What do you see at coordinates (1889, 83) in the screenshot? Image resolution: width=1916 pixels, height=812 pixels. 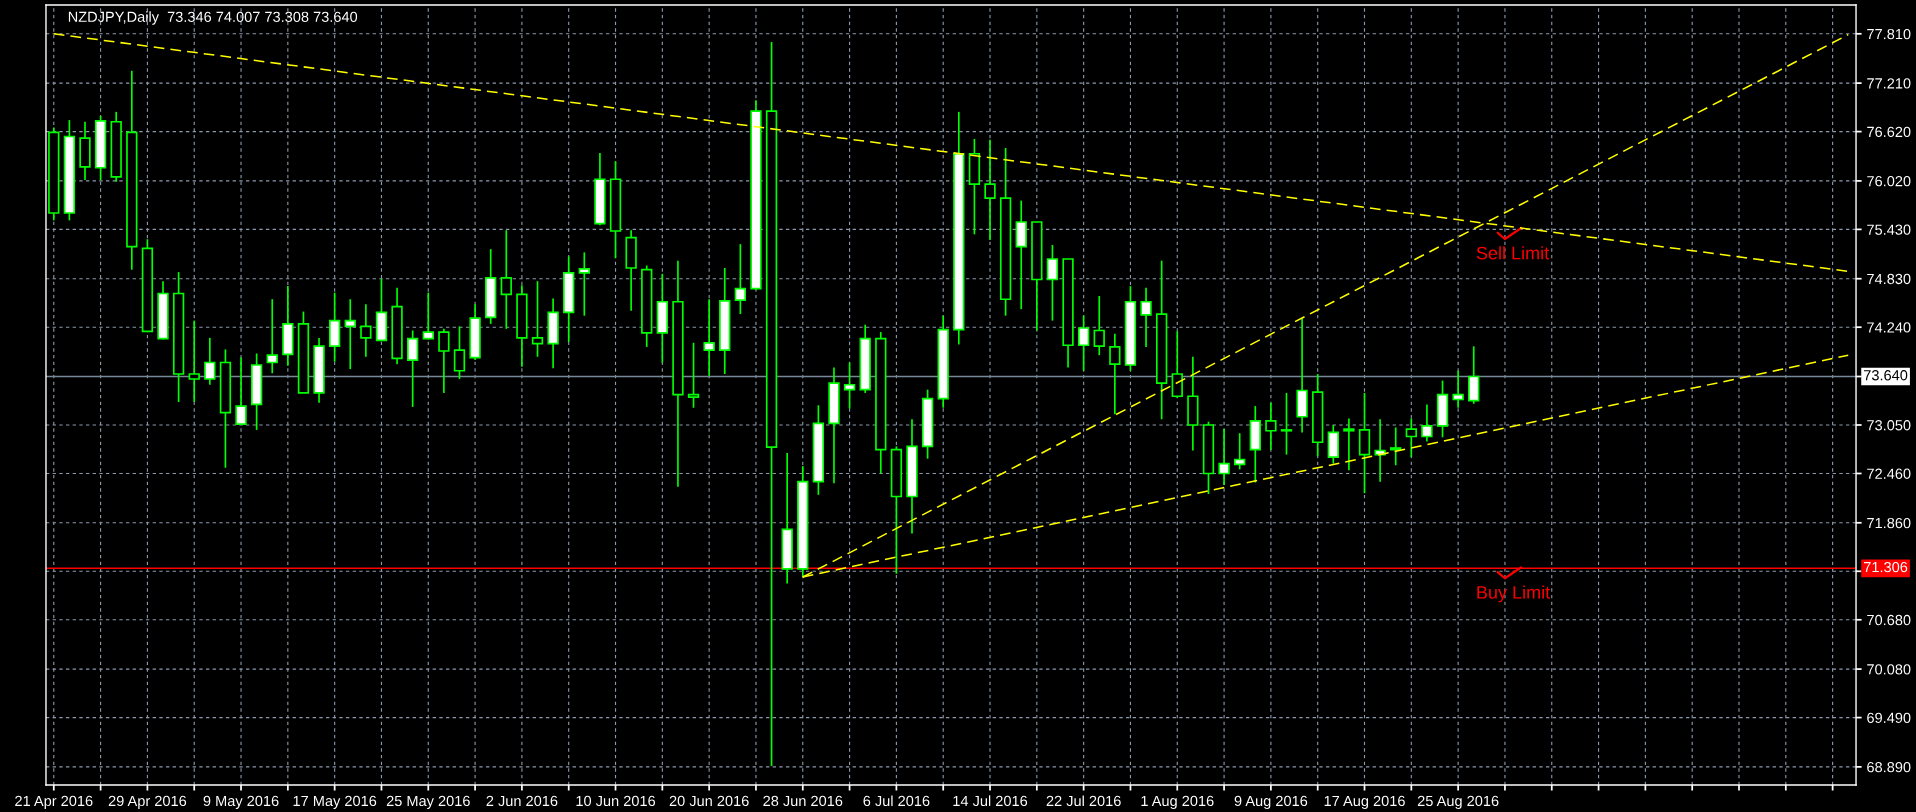 I see `y-tick-label: 77.210` at bounding box center [1889, 83].